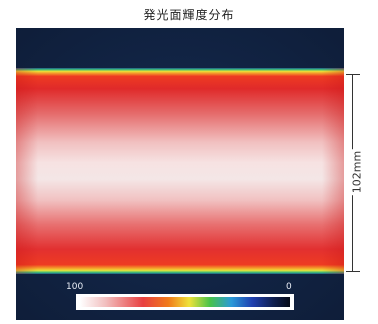 The height and width of the screenshot is (324, 378). Describe the element at coordinates (353, 74) in the screenshot. I see `dimension-tick-top` at that location.